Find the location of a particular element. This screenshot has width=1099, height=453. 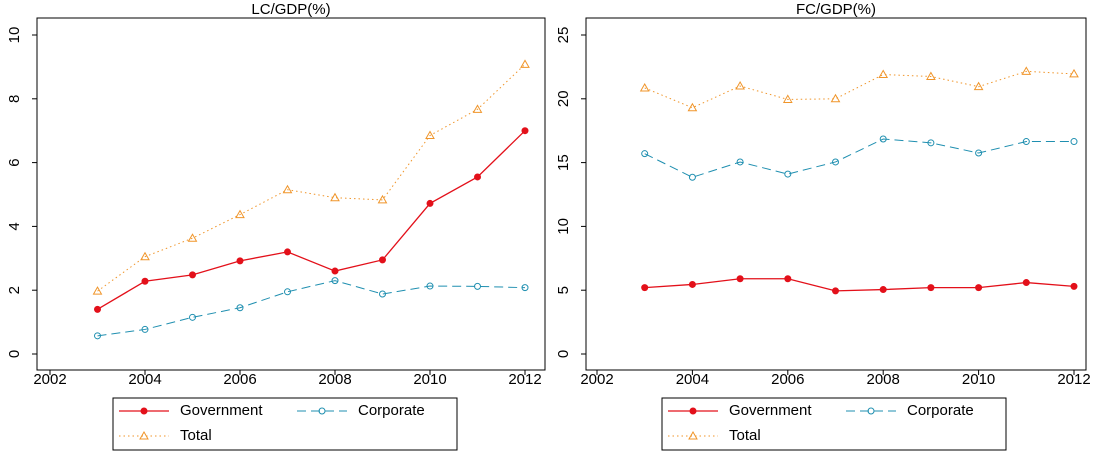

chart-title: LC/GDP(%) is located at coordinates (290, 9).